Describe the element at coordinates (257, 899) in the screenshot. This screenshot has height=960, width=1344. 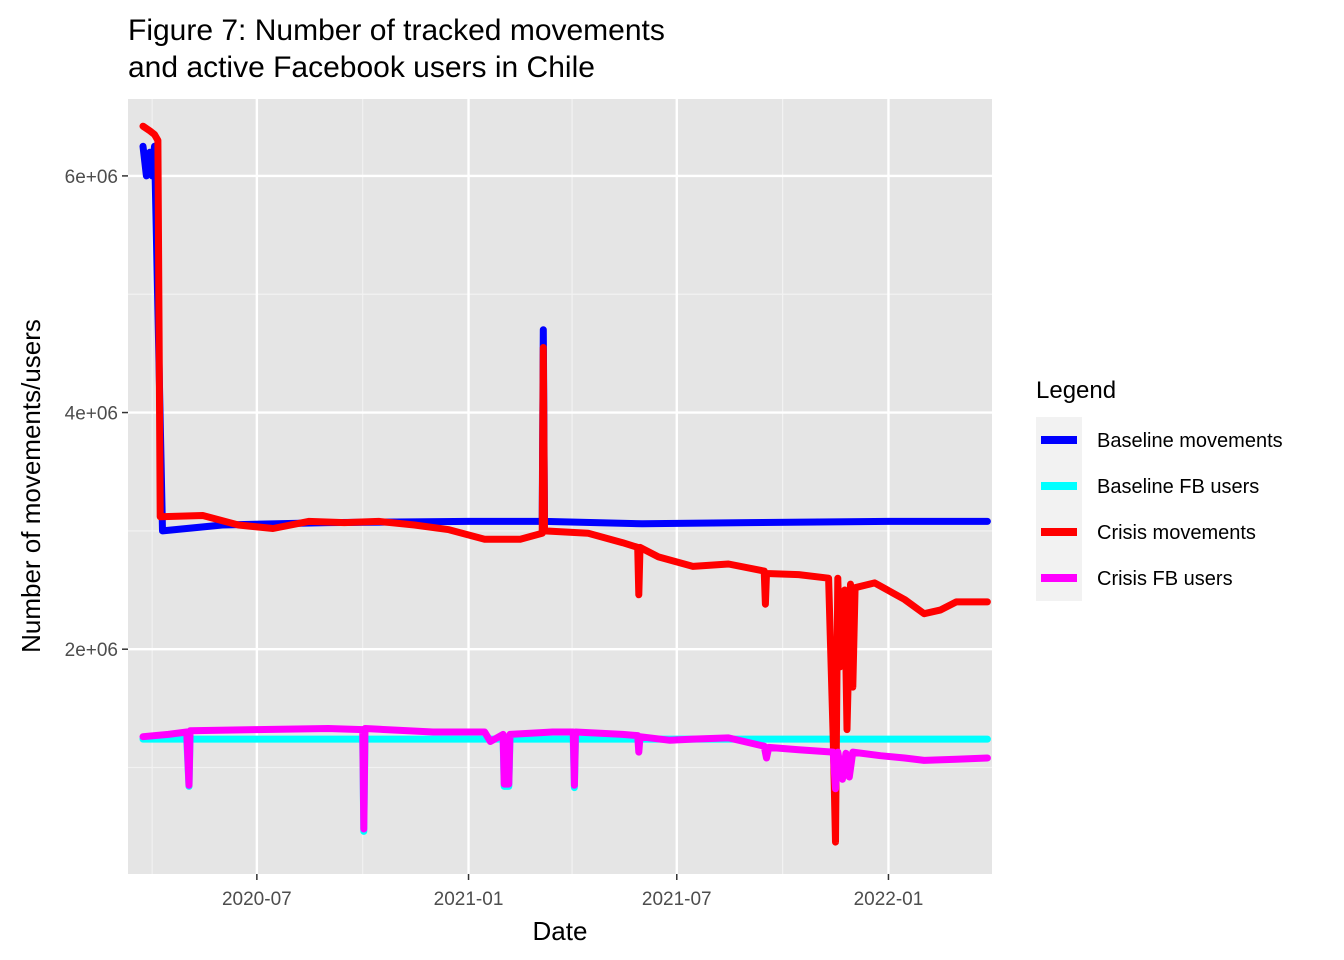
I see `x-tick-label: 2020-07` at that location.